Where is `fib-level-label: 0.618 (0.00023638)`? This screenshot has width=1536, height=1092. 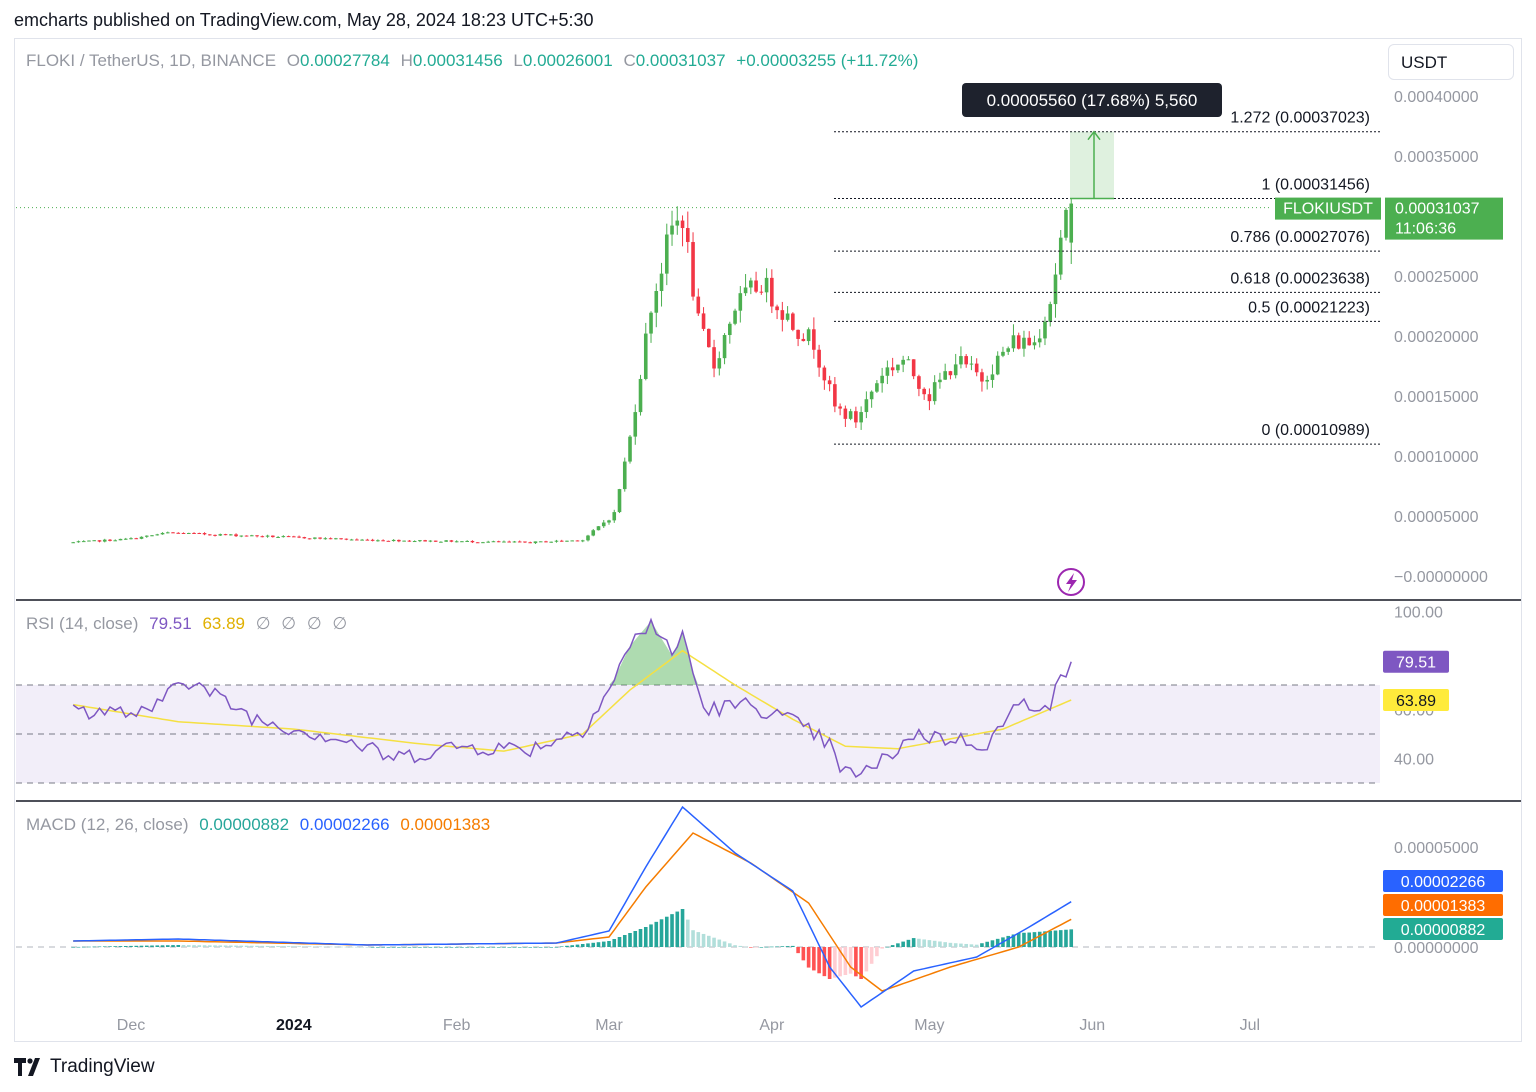 fib-level-label: 0.618 (0.00023638) is located at coordinates (1300, 278).